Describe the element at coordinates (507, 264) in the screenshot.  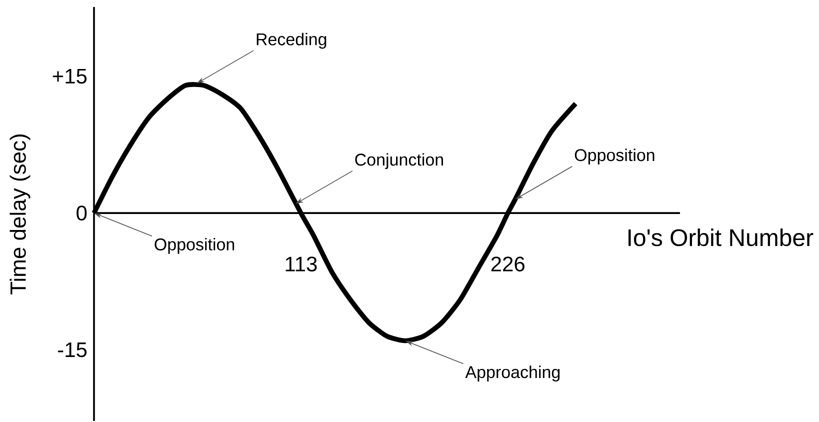
I see `x-tick-label: 226` at that location.